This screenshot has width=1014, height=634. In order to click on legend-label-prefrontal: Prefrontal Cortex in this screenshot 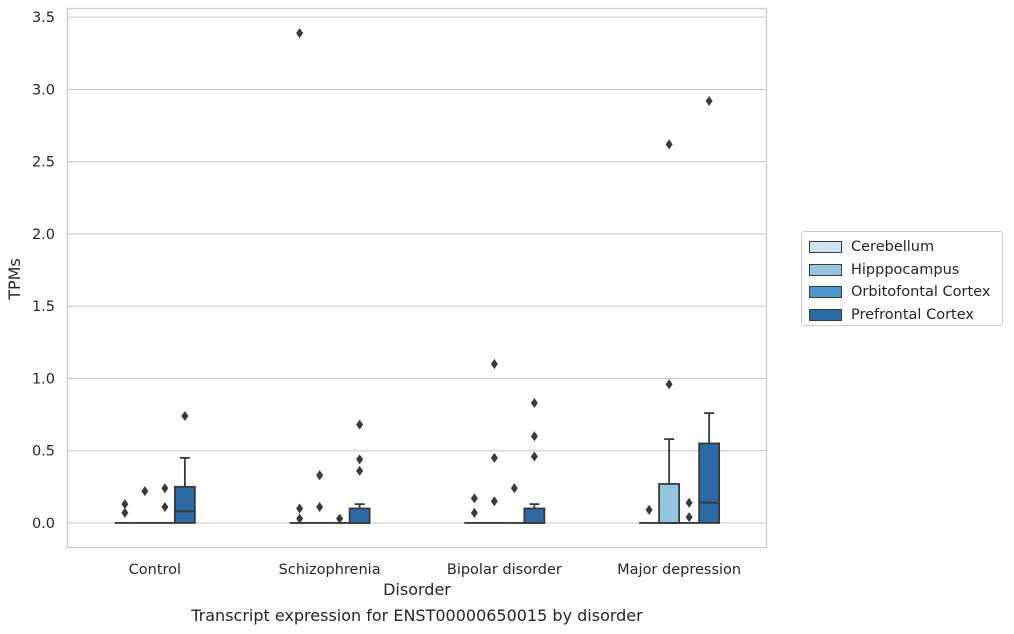, I will do `click(912, 315)`.